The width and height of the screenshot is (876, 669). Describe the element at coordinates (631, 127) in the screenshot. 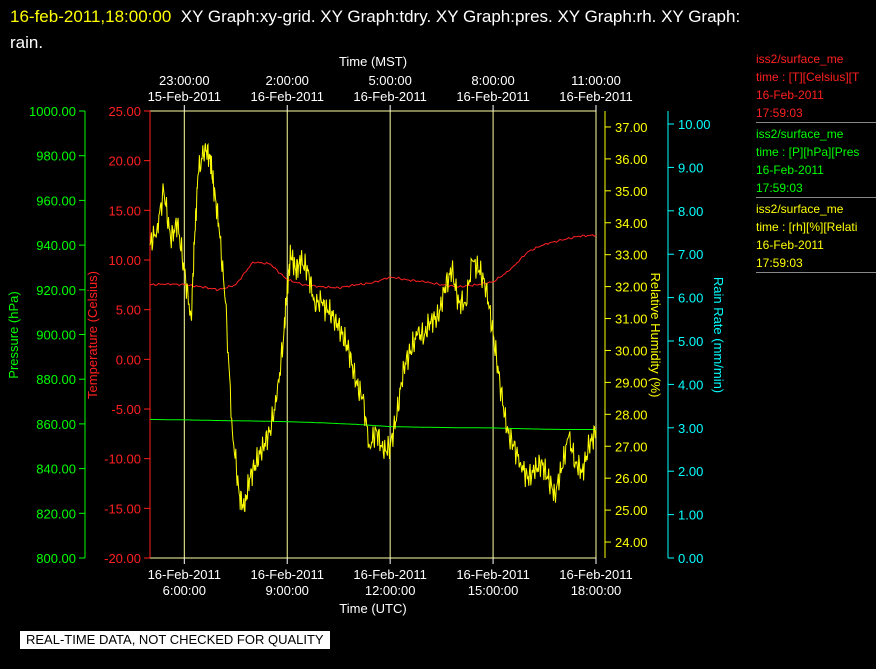

I see `humidity-tick-label-13: 37.00` at that location.